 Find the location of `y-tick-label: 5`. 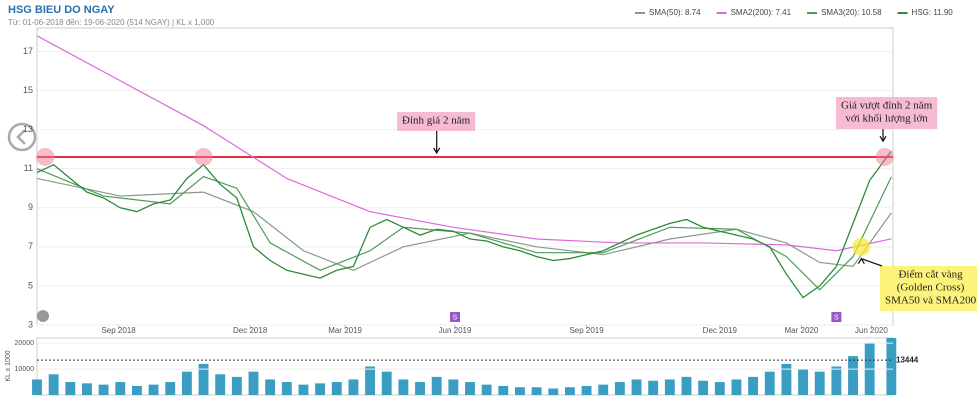

y-tick-label: 5 is located at coordinates (30, 285).